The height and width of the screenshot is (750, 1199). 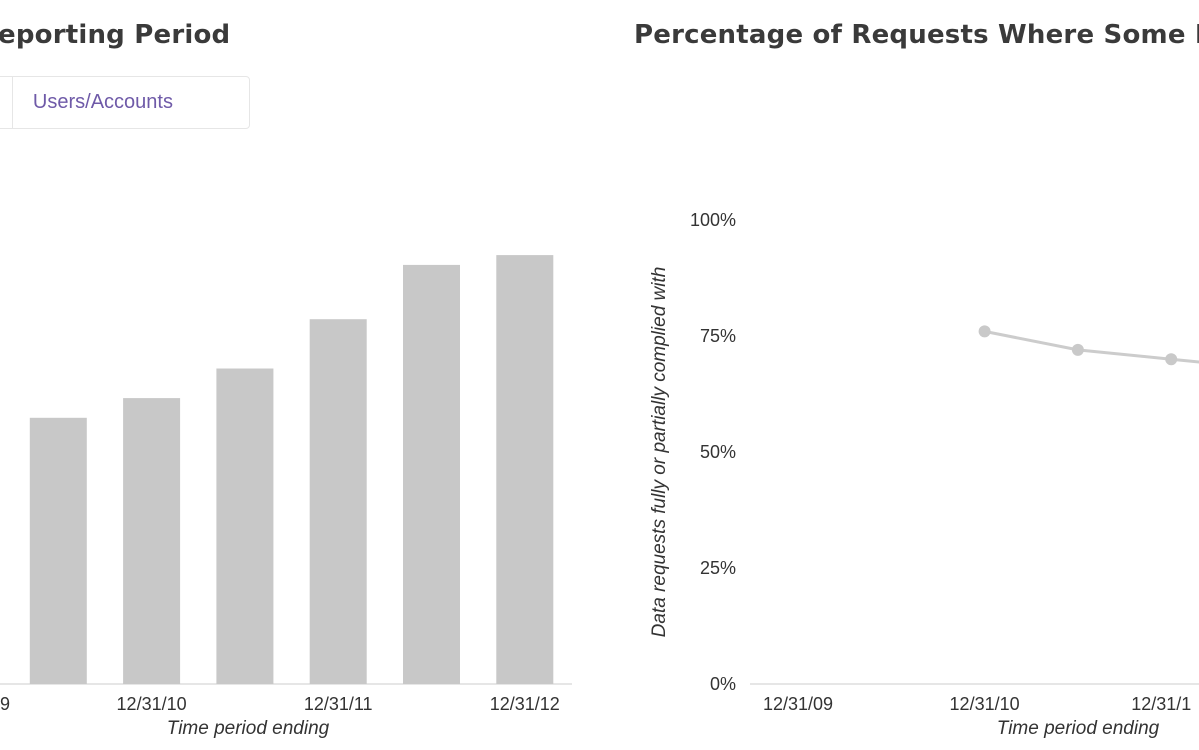 I want to click on right-x-tick-label: 12/31/09, so click(x=798, y=704).